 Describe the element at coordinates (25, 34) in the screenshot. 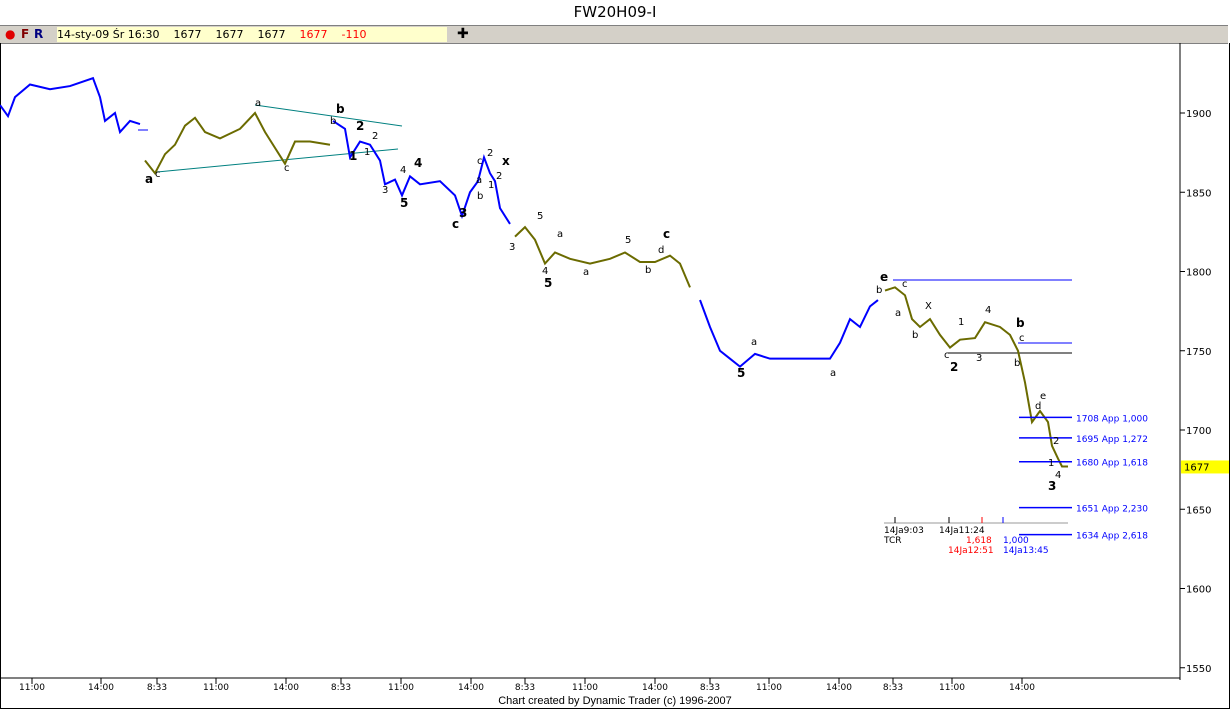

I see `f-button: F` at that location.